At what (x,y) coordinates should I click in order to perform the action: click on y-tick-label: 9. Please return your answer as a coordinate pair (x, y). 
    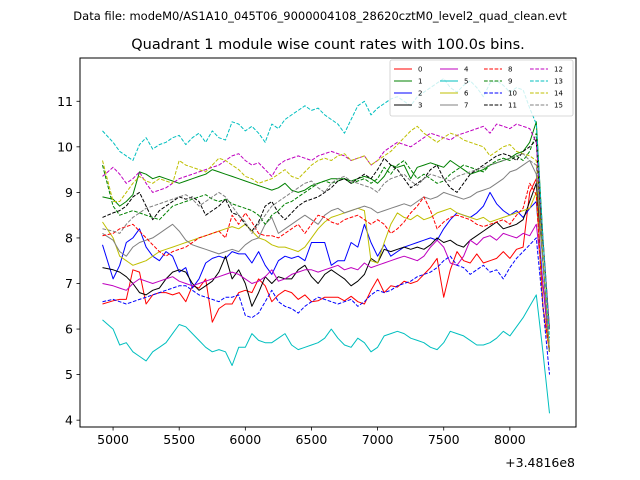
    Looking at the image, I should click on (69, 192).